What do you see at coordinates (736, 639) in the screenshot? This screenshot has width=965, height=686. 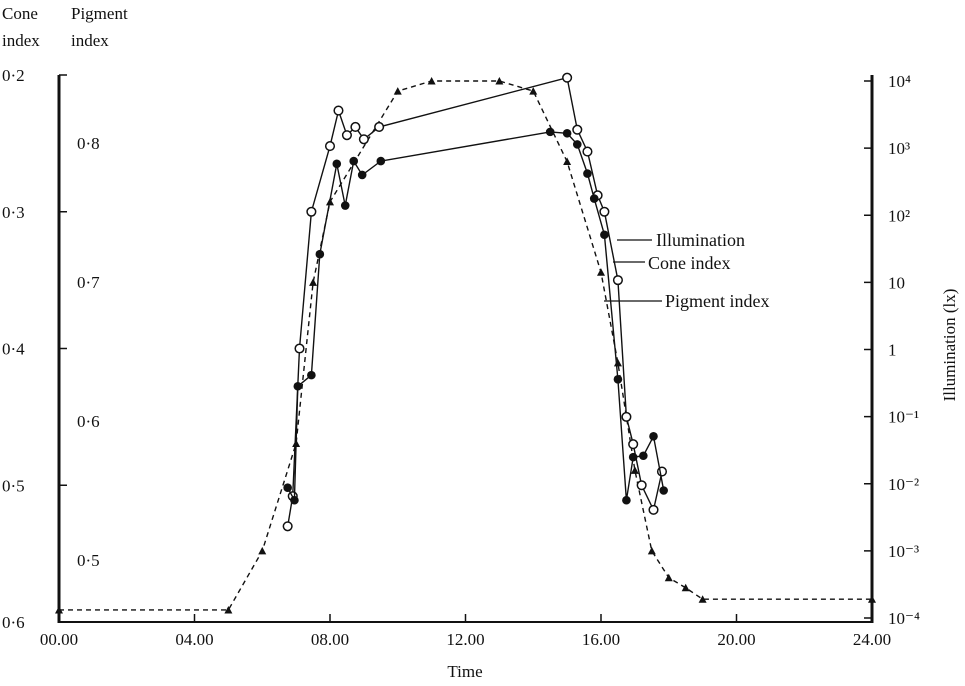 I see `x-tick-label: 20.00` at bounding box center [736, 639].